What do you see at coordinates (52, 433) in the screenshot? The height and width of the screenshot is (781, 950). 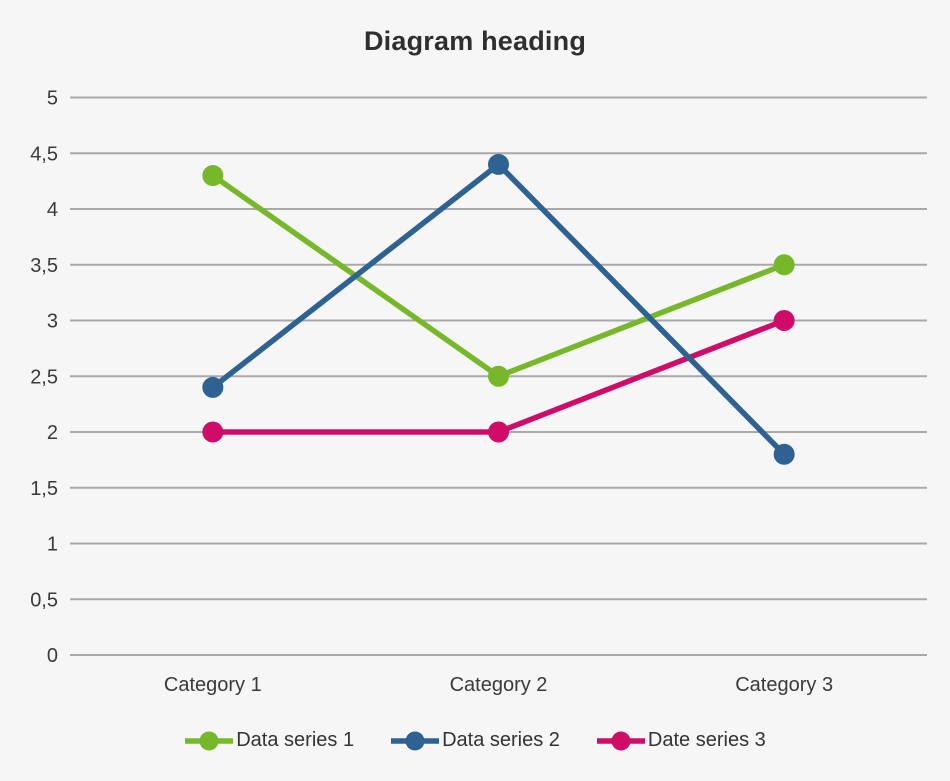 I see `y-tick-label: 2` at bounding box center [52, 433].